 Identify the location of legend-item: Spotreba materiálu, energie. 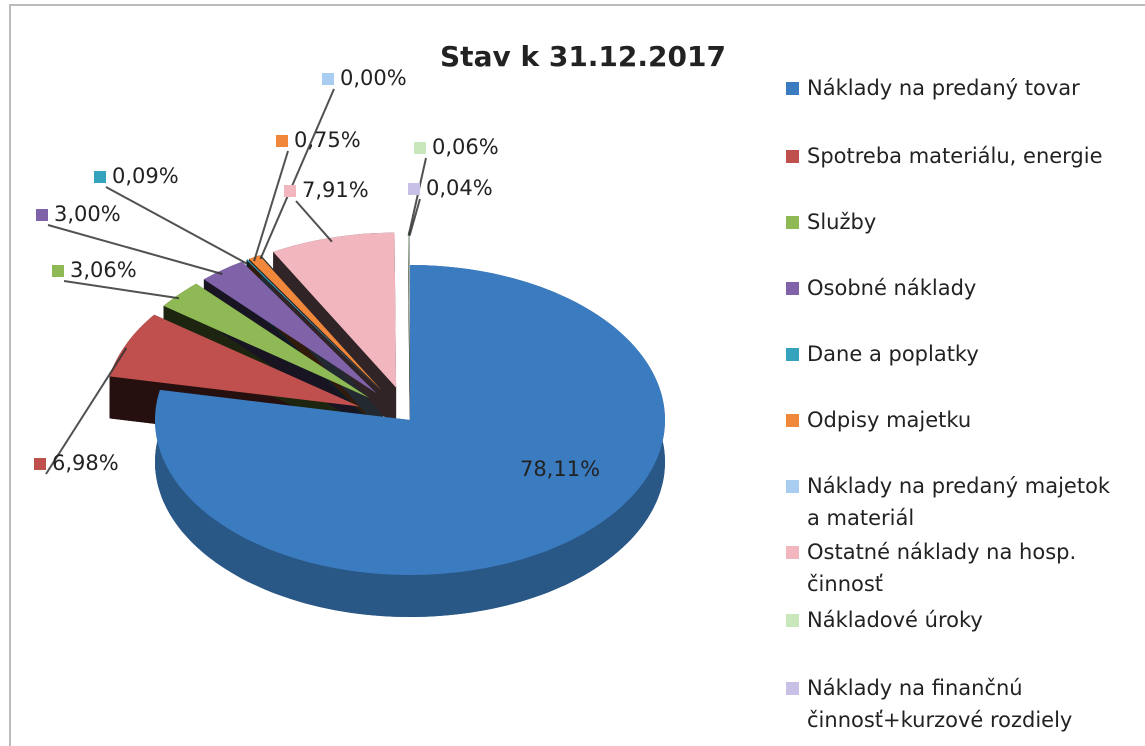
(956, 156).